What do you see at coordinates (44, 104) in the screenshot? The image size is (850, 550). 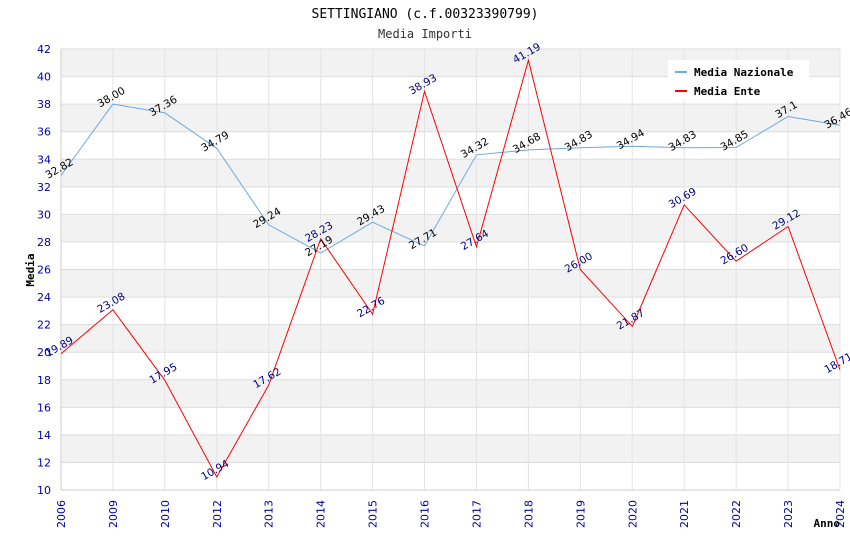 I see `y-tick-label: 38` at bounding box center [44, 104].